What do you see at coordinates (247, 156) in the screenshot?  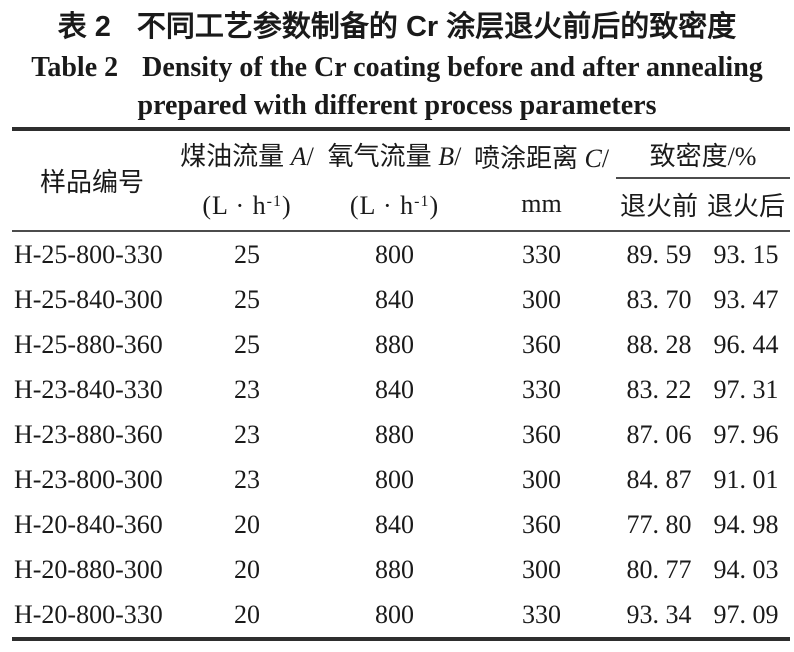 I see `header-kerosene-name: 煤油流量 A/` at bounding box center [247, 156].